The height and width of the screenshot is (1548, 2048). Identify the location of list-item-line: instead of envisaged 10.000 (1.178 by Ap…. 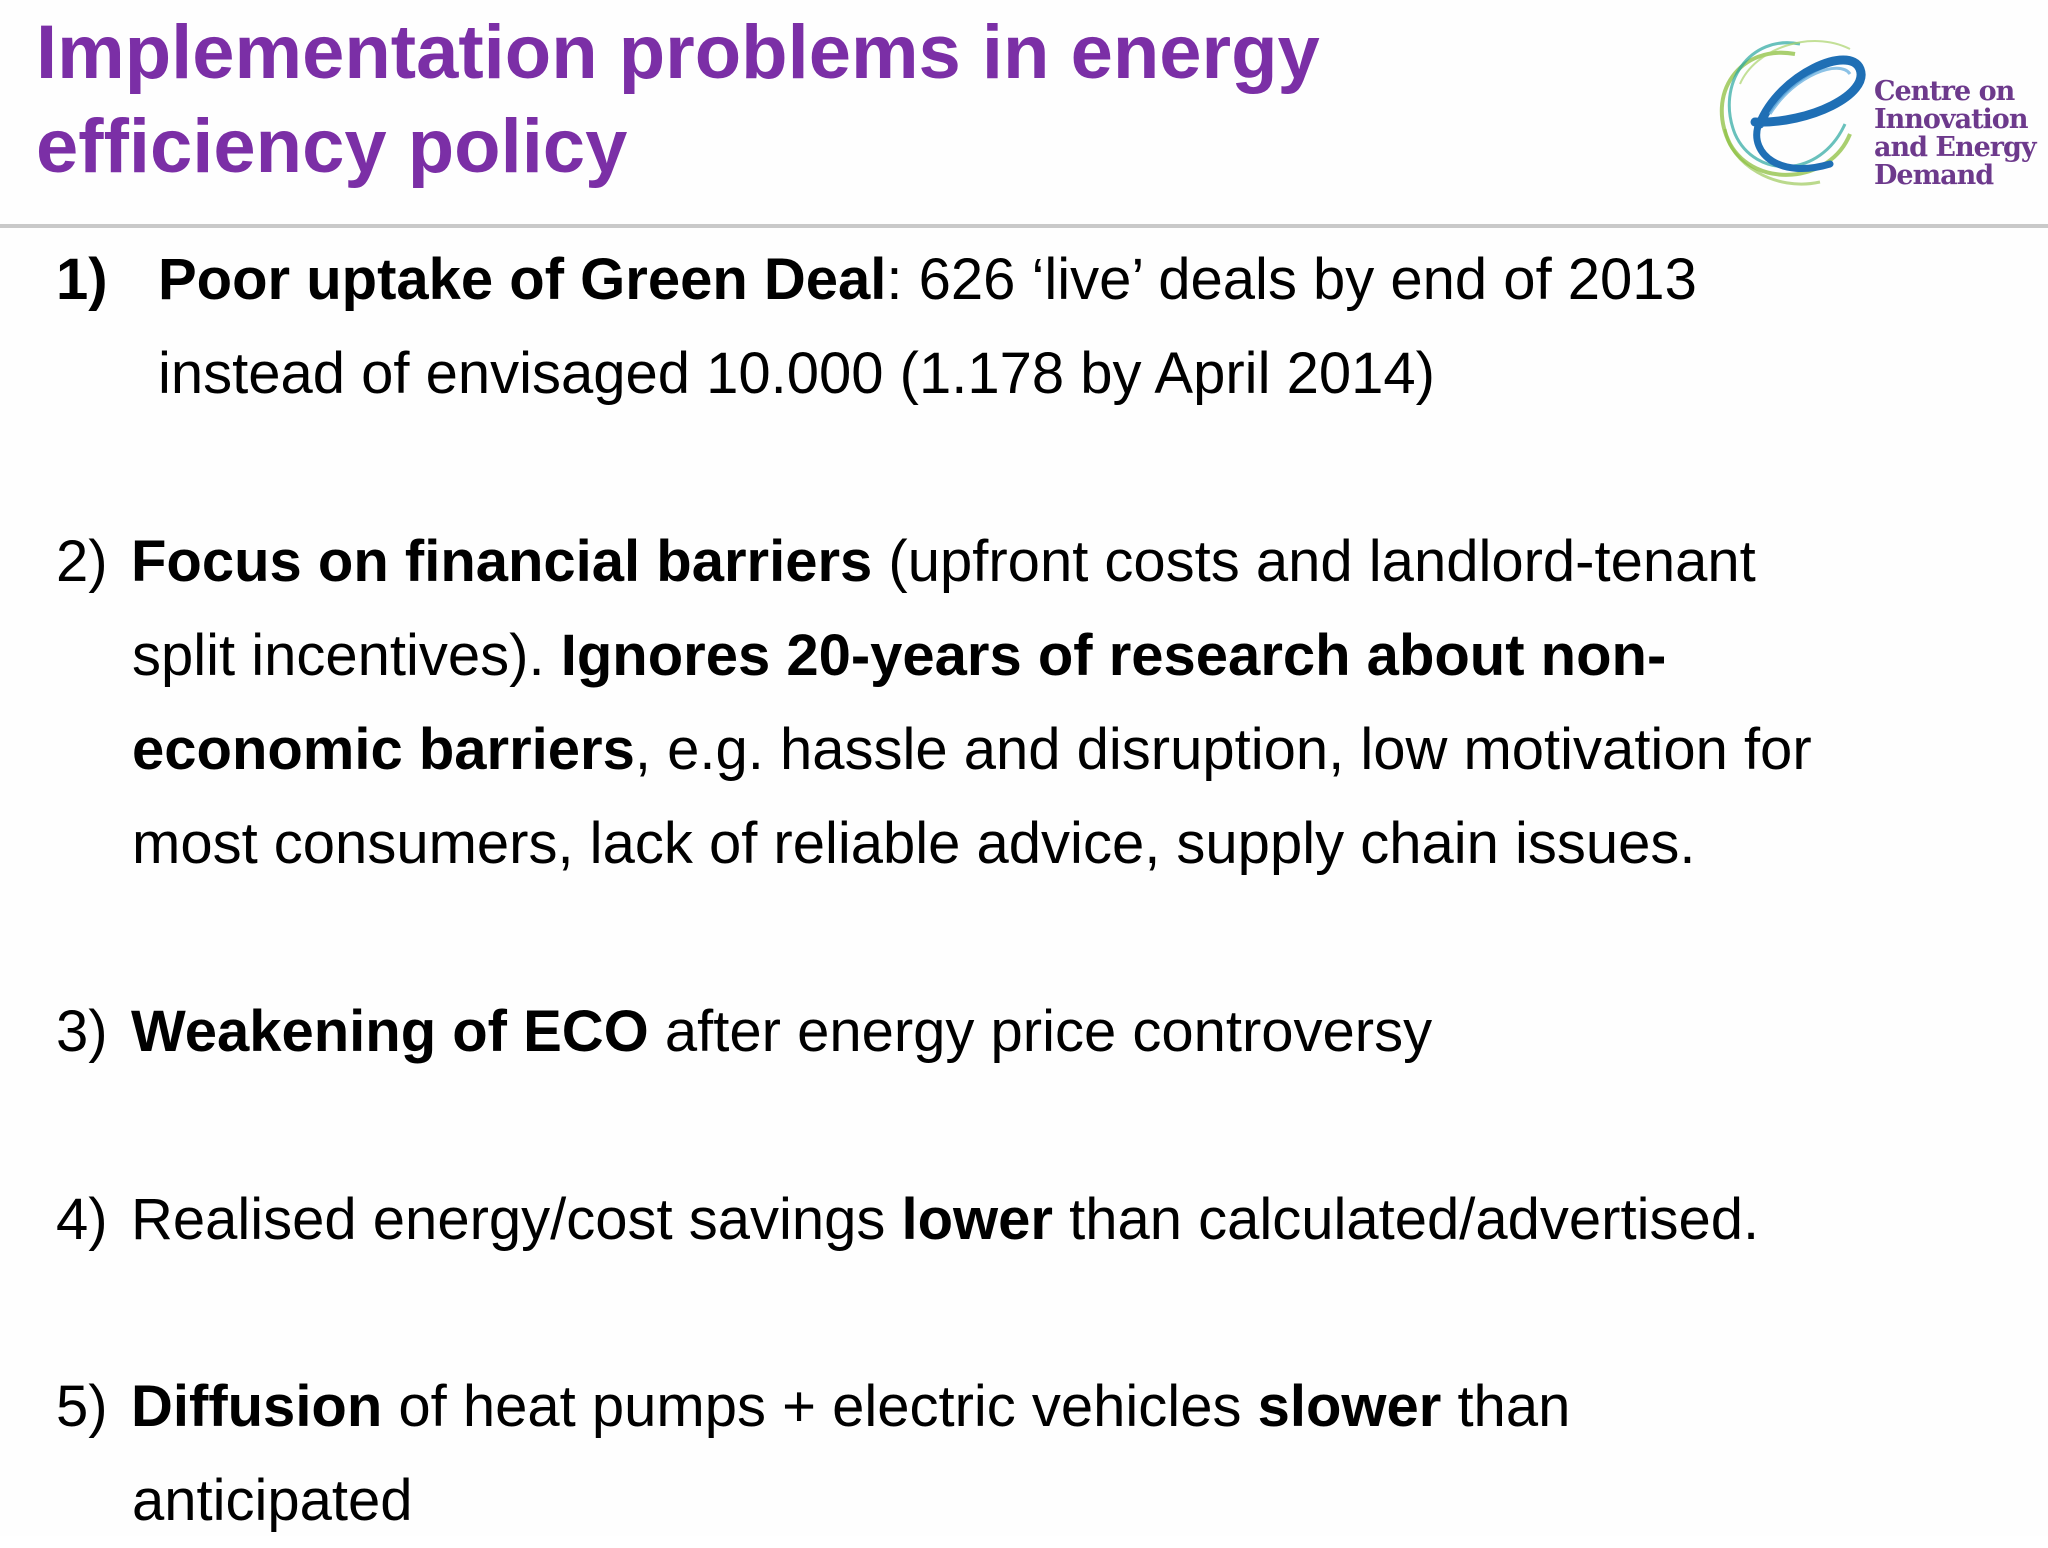
(796, 373).